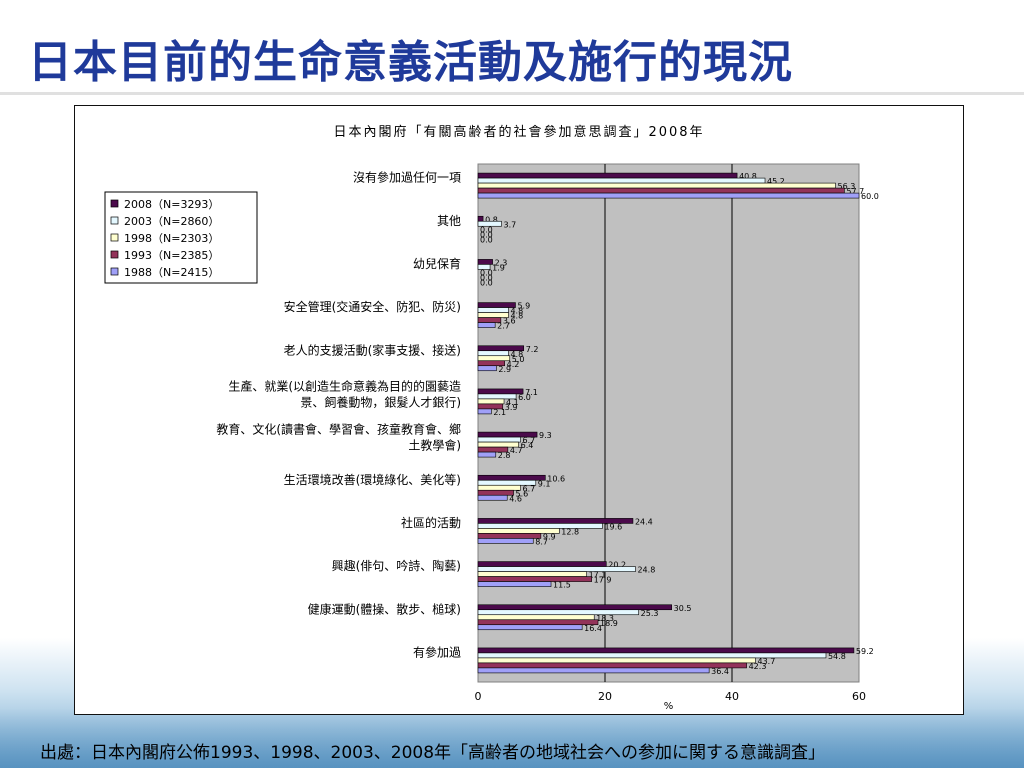  What do you see at coordinates (669, 706) in the screenshot?
I see `x-axis-label: %` at bounding box center [669, 706].